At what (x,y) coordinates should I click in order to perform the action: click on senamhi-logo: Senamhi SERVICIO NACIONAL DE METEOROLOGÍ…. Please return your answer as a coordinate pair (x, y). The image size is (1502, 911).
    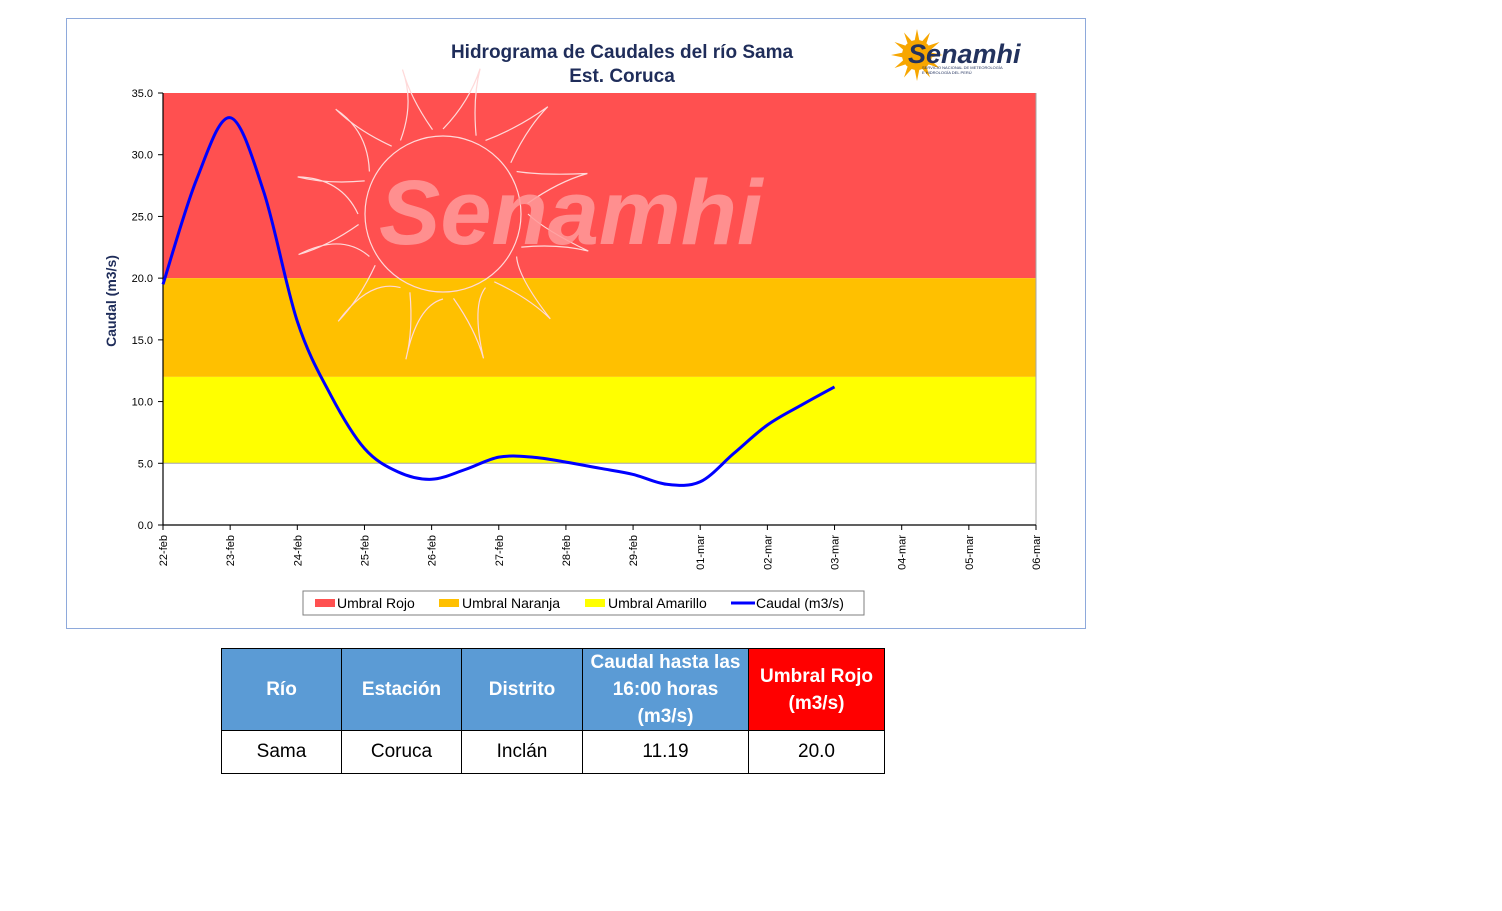
    Looking at the image, I should click on (956, 55).